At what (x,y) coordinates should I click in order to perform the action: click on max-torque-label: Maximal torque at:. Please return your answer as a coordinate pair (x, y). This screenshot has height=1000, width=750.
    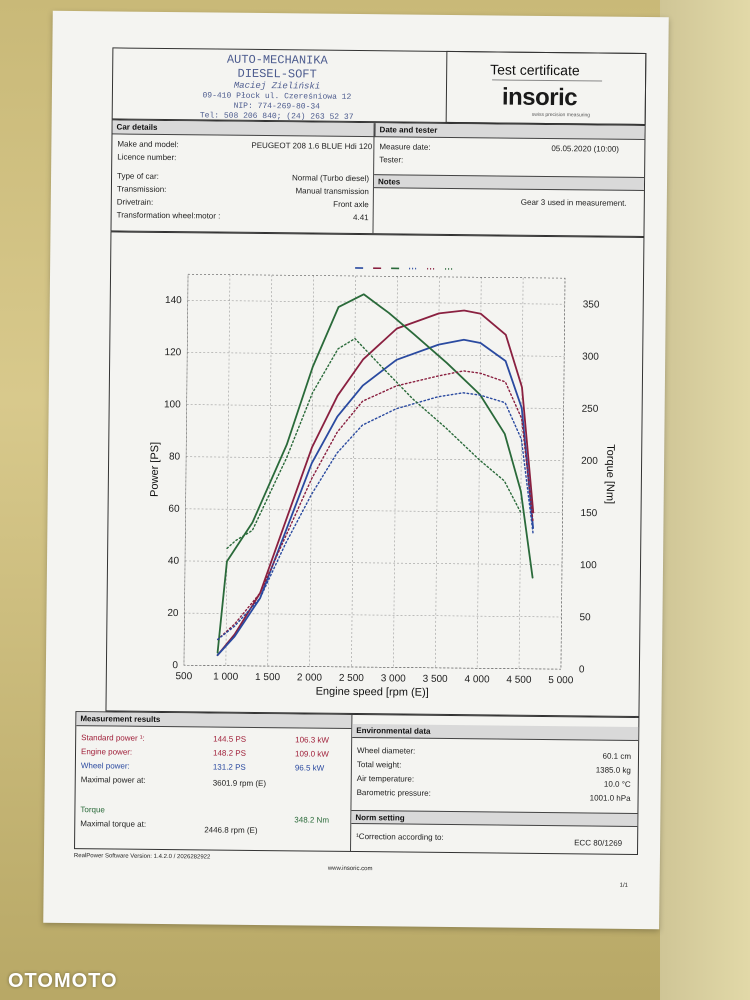
    Looking at the image, I should click on (113, 824).